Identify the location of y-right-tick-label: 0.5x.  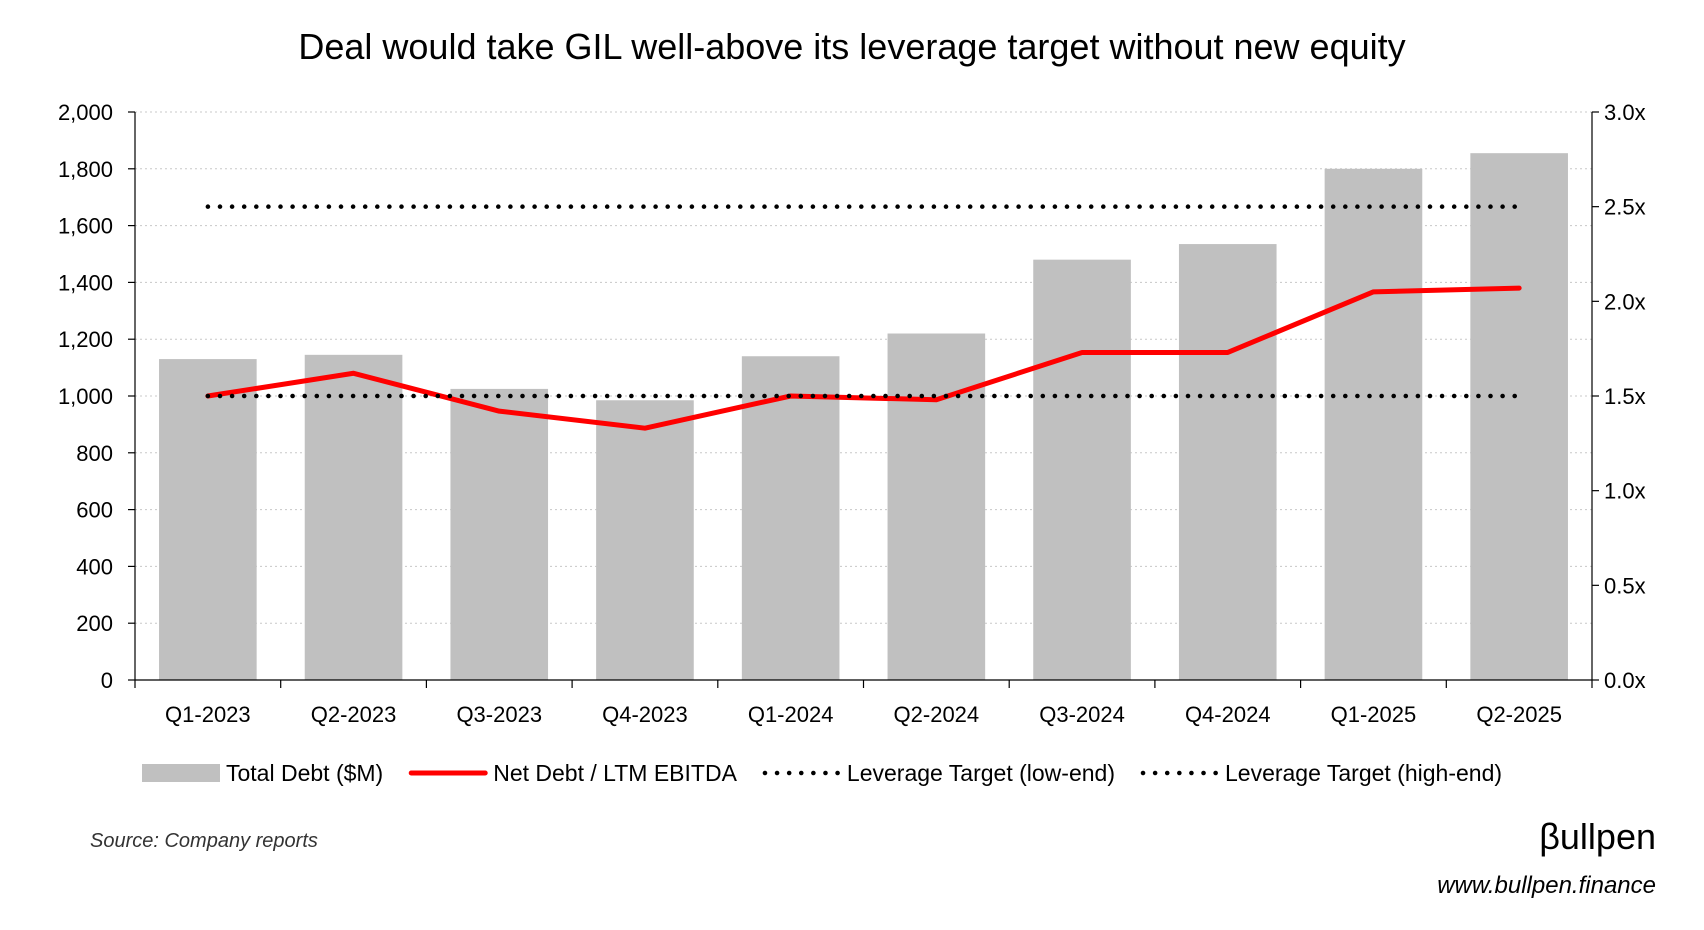
(1625, 585).